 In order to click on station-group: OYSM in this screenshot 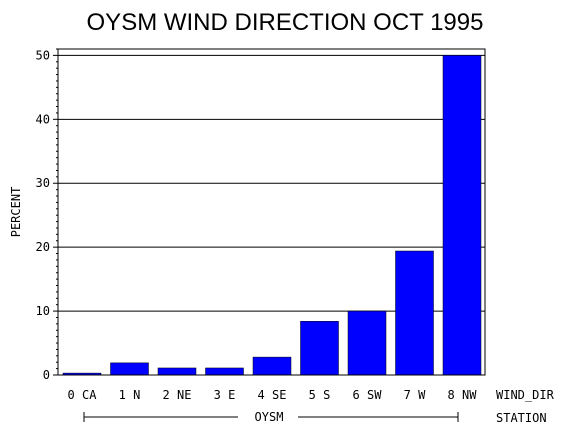, I will do `click(271, 417)`.